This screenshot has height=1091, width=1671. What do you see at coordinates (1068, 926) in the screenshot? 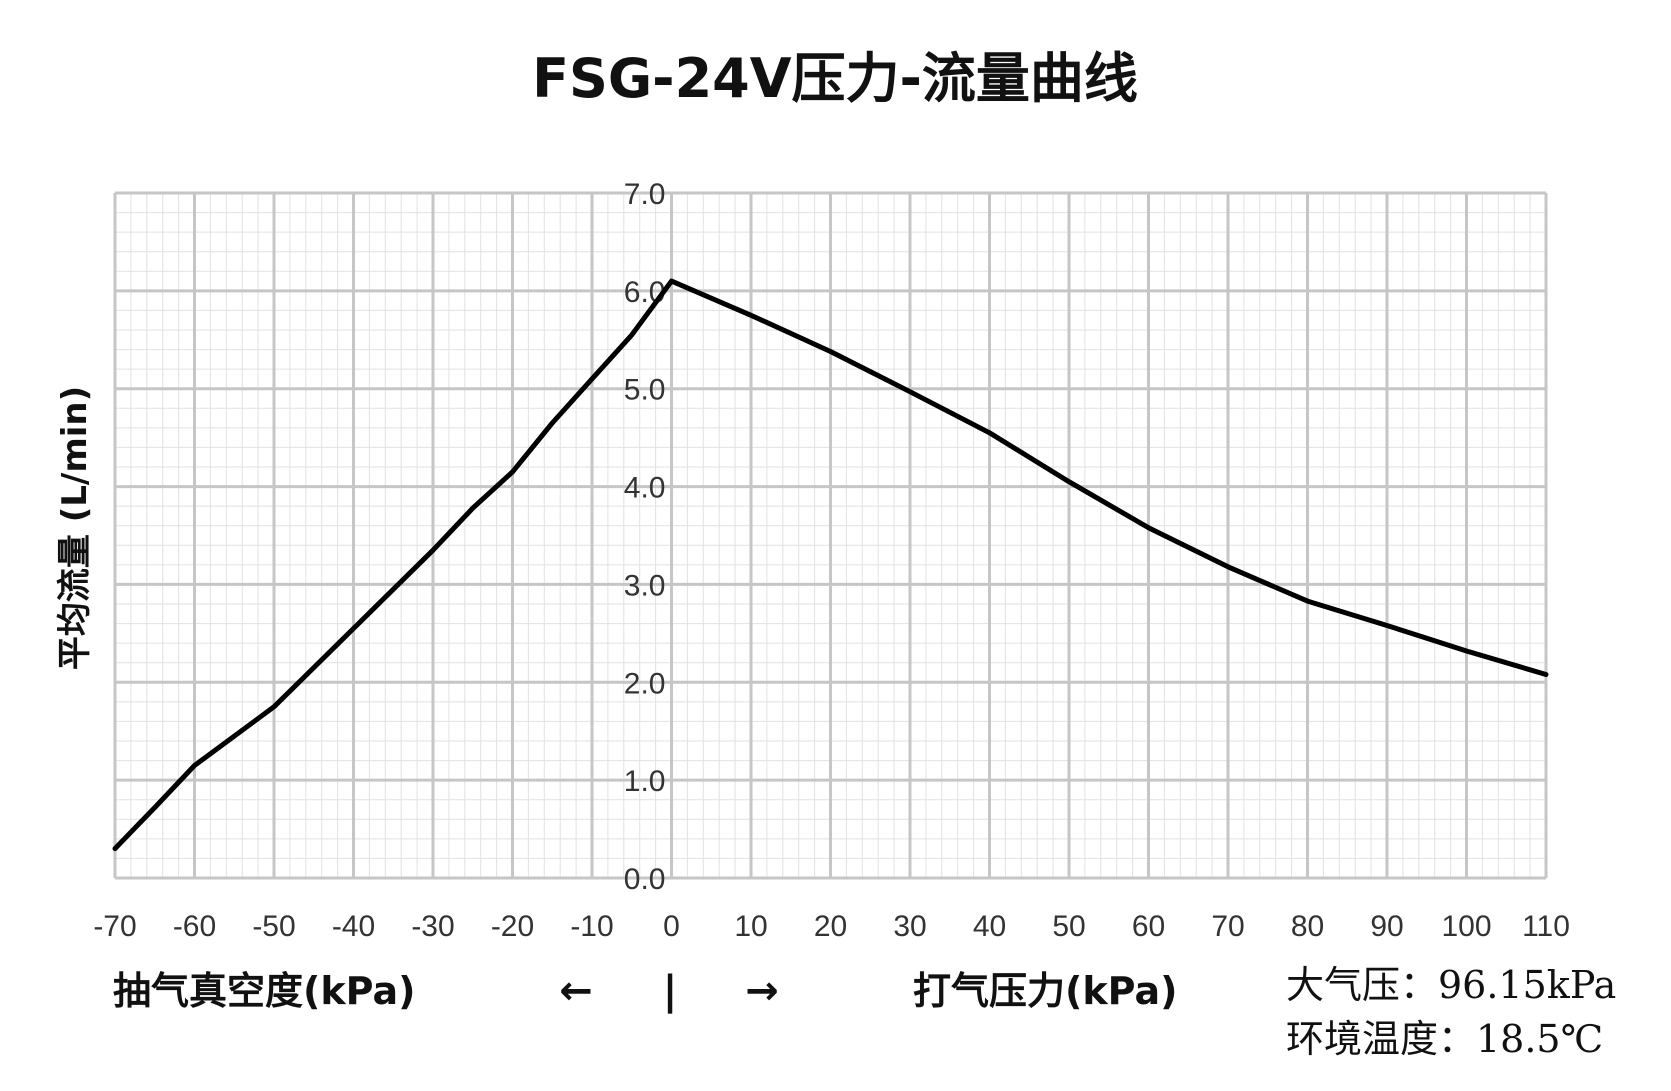
I see `x-tick-label: 50` at bounding box center [1068, 926].